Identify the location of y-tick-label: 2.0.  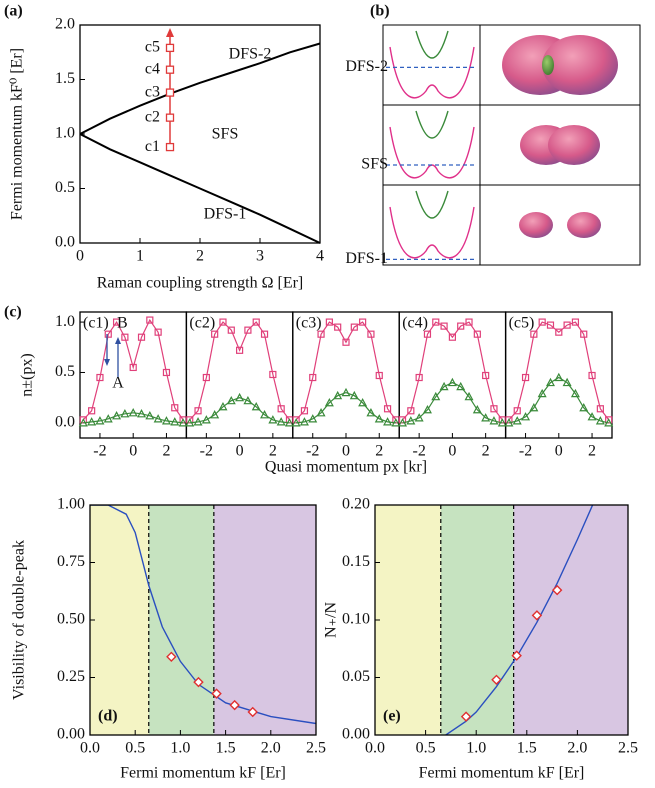
(65, 24).